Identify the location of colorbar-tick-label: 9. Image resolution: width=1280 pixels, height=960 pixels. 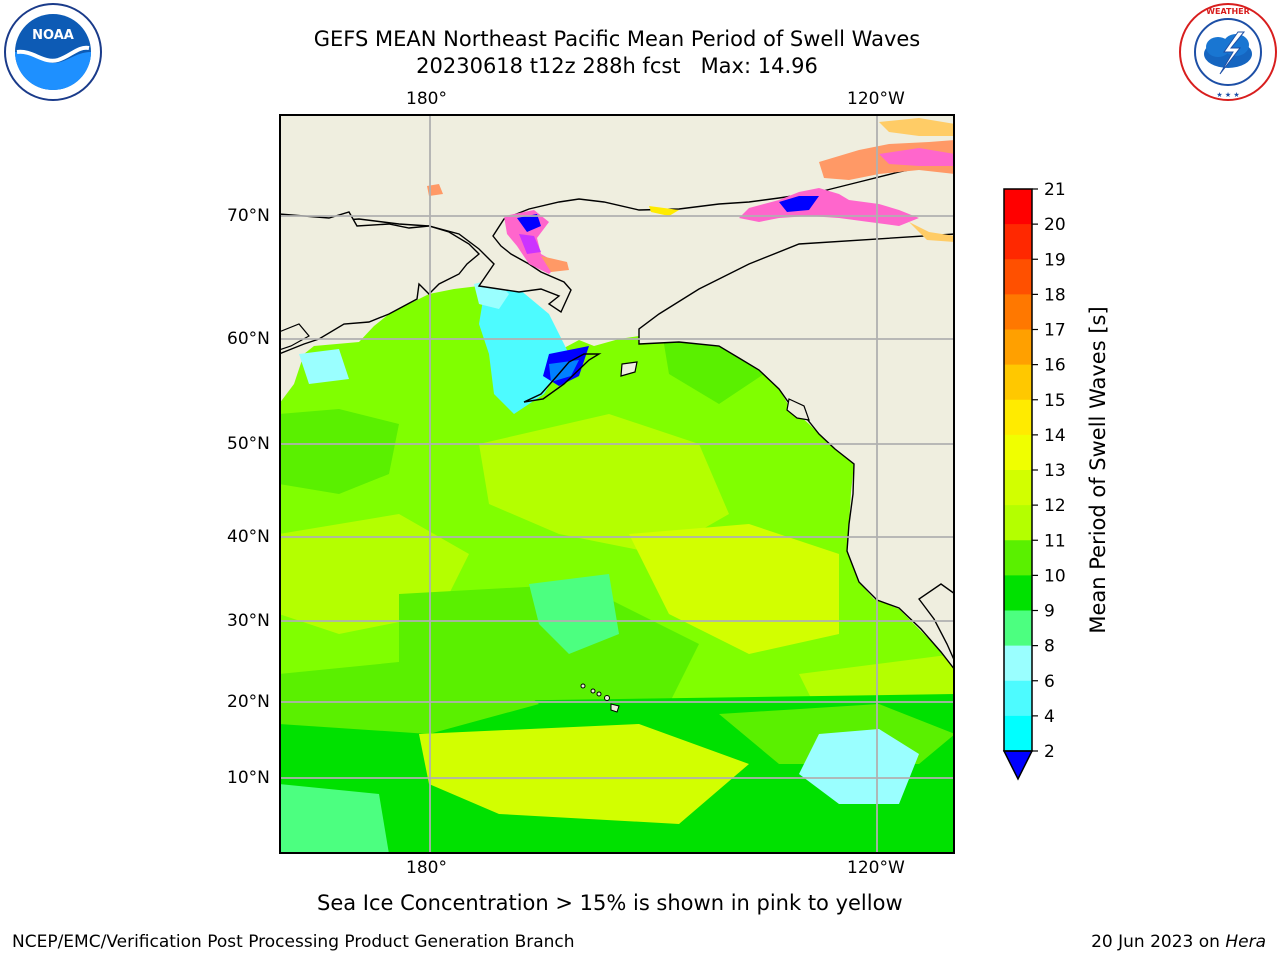
(1049, 612).